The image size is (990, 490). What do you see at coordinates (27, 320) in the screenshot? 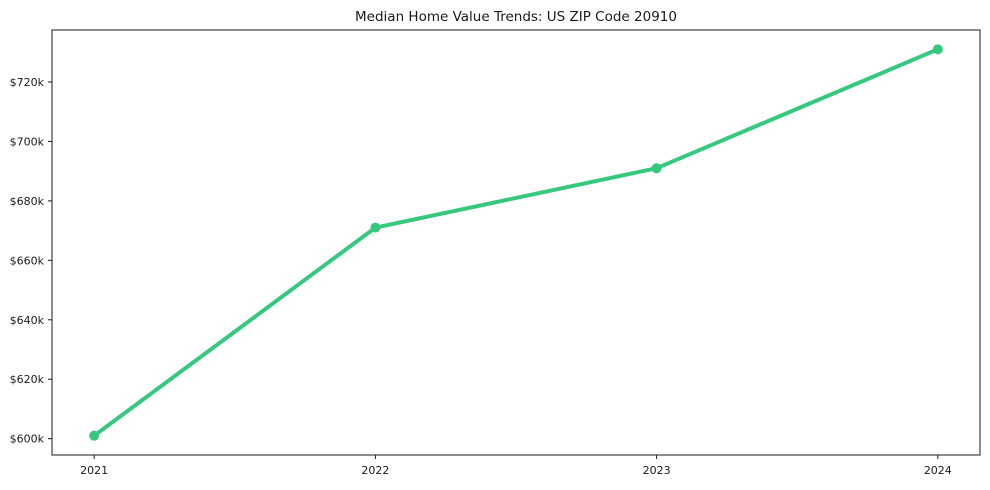
I see `y-tick-label: $640k` at bounding box center [27, 320].